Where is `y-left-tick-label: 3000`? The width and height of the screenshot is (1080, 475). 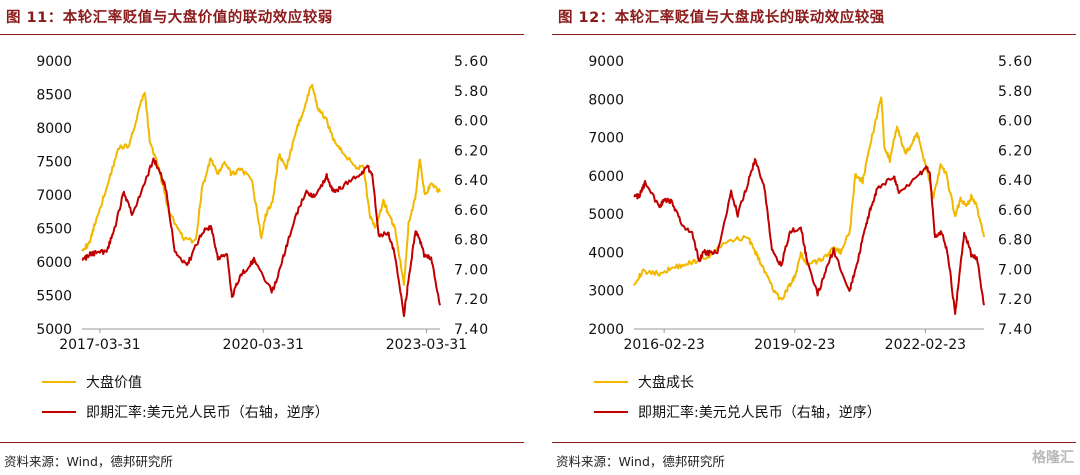 y-left-tick-label: 3000 is located at coordinates (606, 292).